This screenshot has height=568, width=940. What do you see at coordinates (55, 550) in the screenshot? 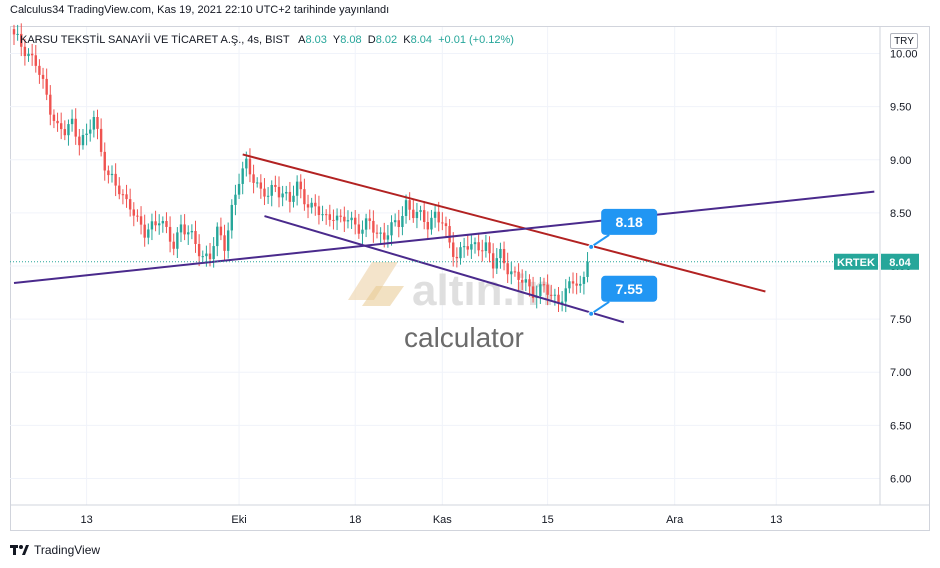
I see `footer: TradingView` at bounding box center [55, 550].